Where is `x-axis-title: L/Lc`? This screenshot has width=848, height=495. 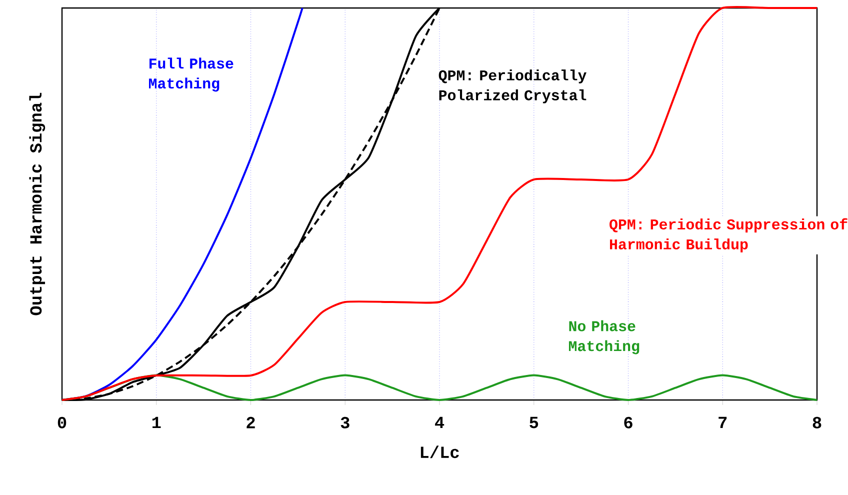
x-axis-title: L/Lc is located at coordinates (439, 452).